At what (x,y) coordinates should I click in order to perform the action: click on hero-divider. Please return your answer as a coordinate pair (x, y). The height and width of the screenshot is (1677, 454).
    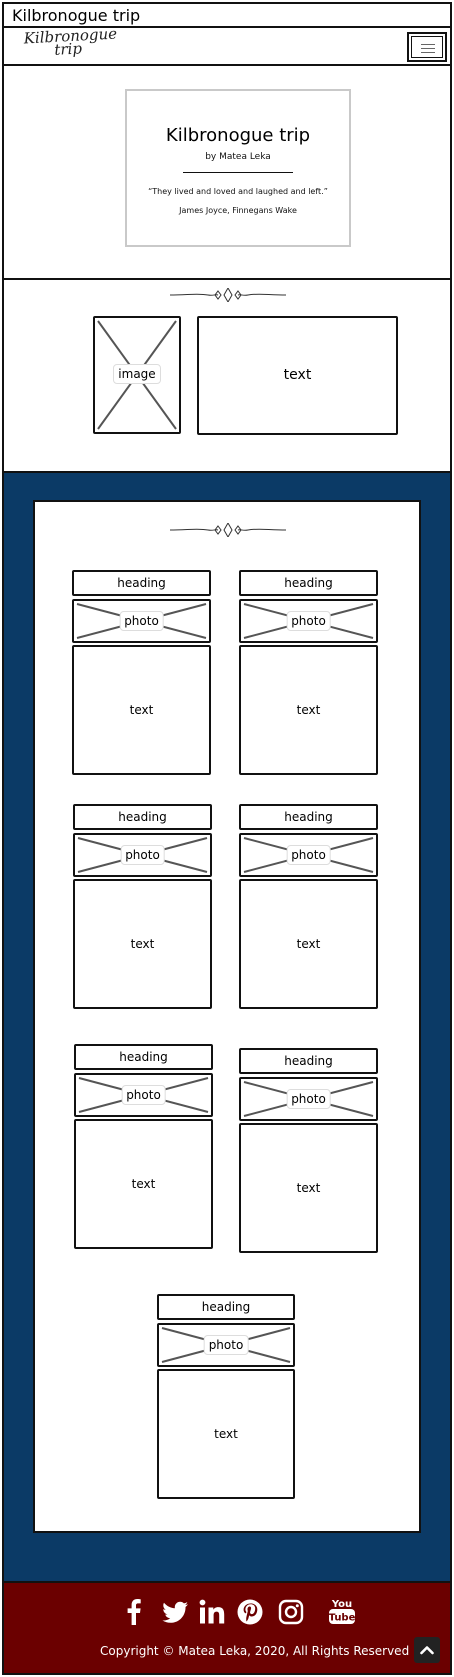
    Looking at the image, I should click on (238, 172).